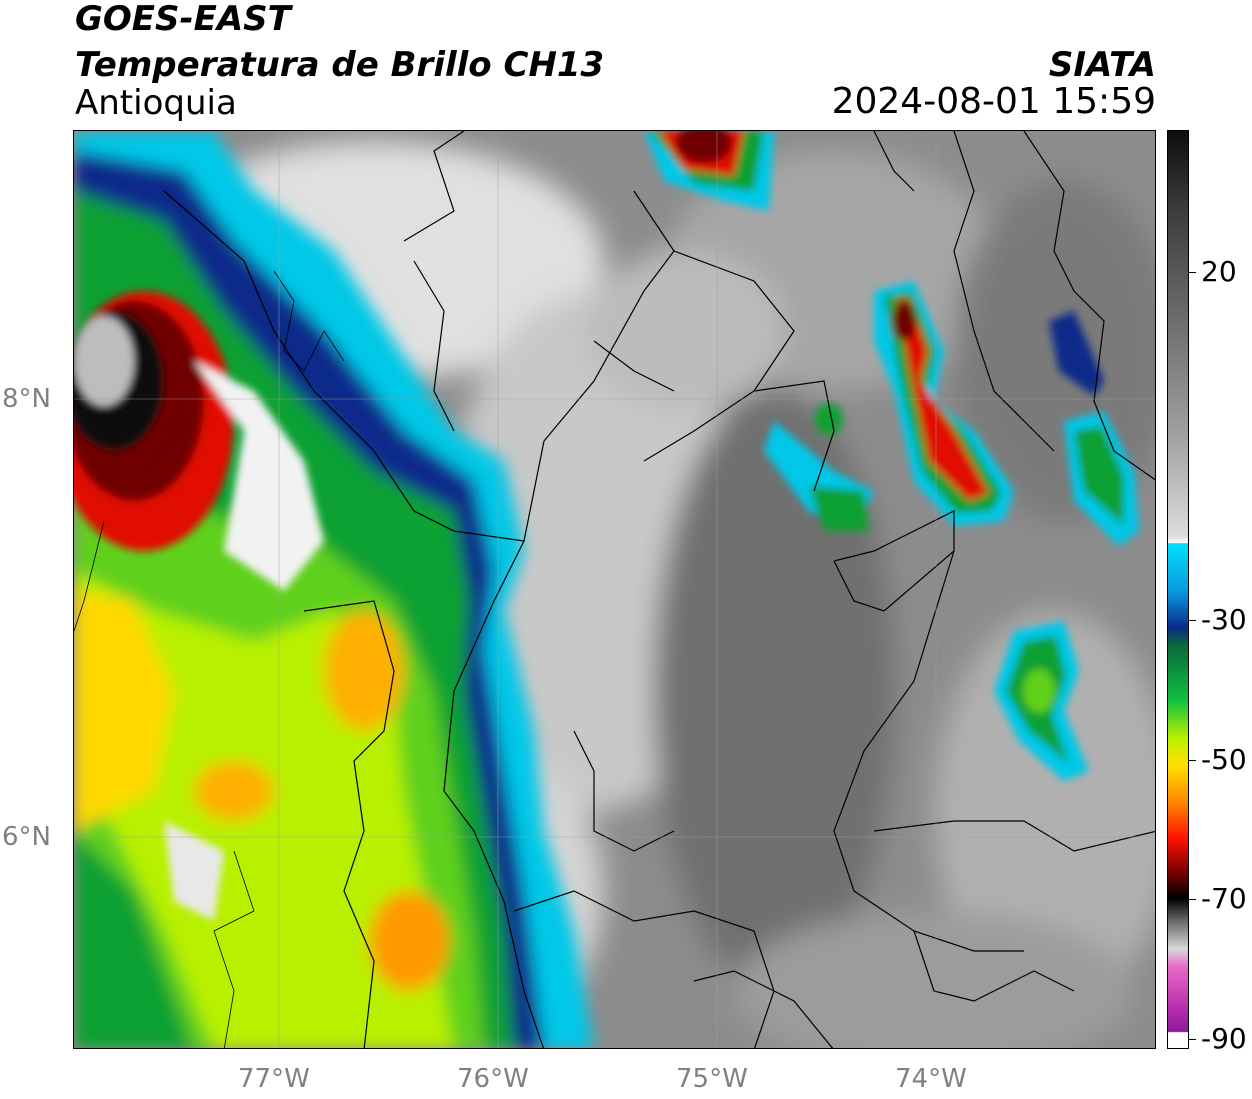  I want to click on longitude-label: 77°W, so click(274, 1079).